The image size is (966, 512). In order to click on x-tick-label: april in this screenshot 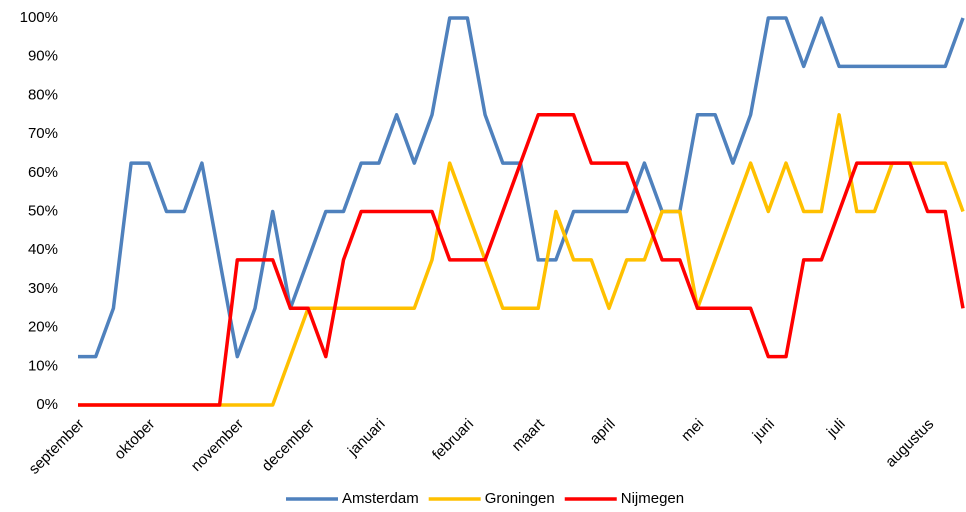, I will do `click(603, 432)`.